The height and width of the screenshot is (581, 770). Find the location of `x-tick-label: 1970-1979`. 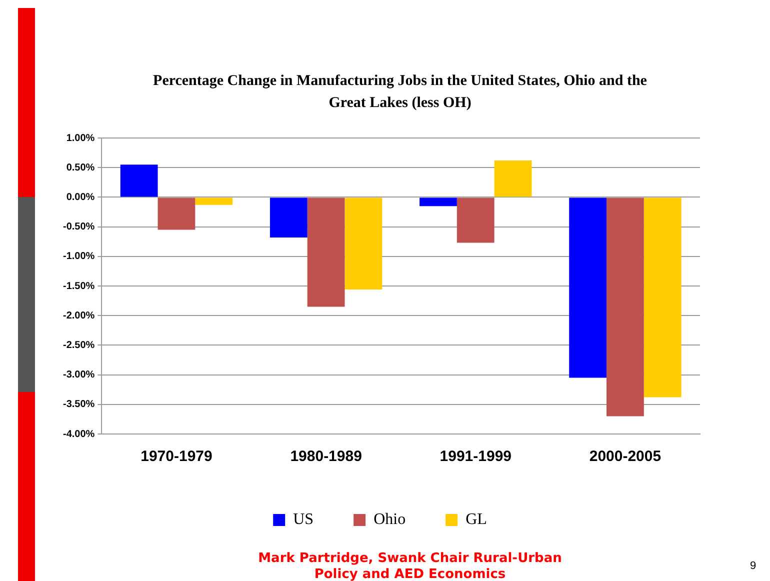

x-tick-label: 1970-1979 is located at coordinates (176, 457).